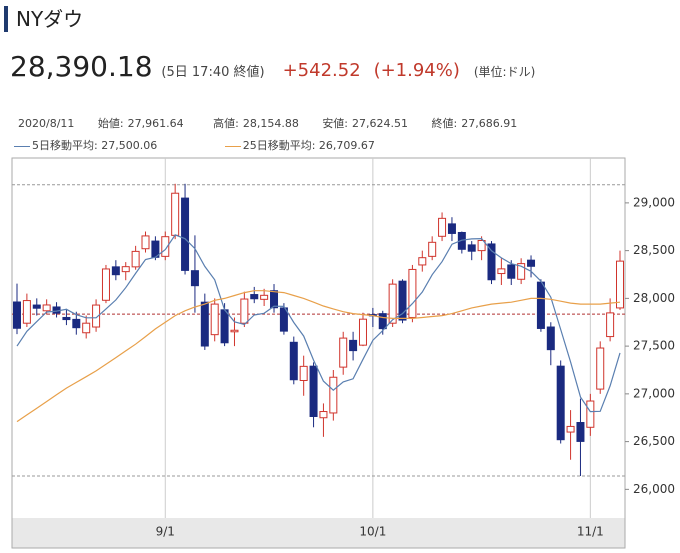  What do you see at coordinates (46, 123) in the screenshot?
I see `date: 2020/8/11` at bounding box center [46, 123].